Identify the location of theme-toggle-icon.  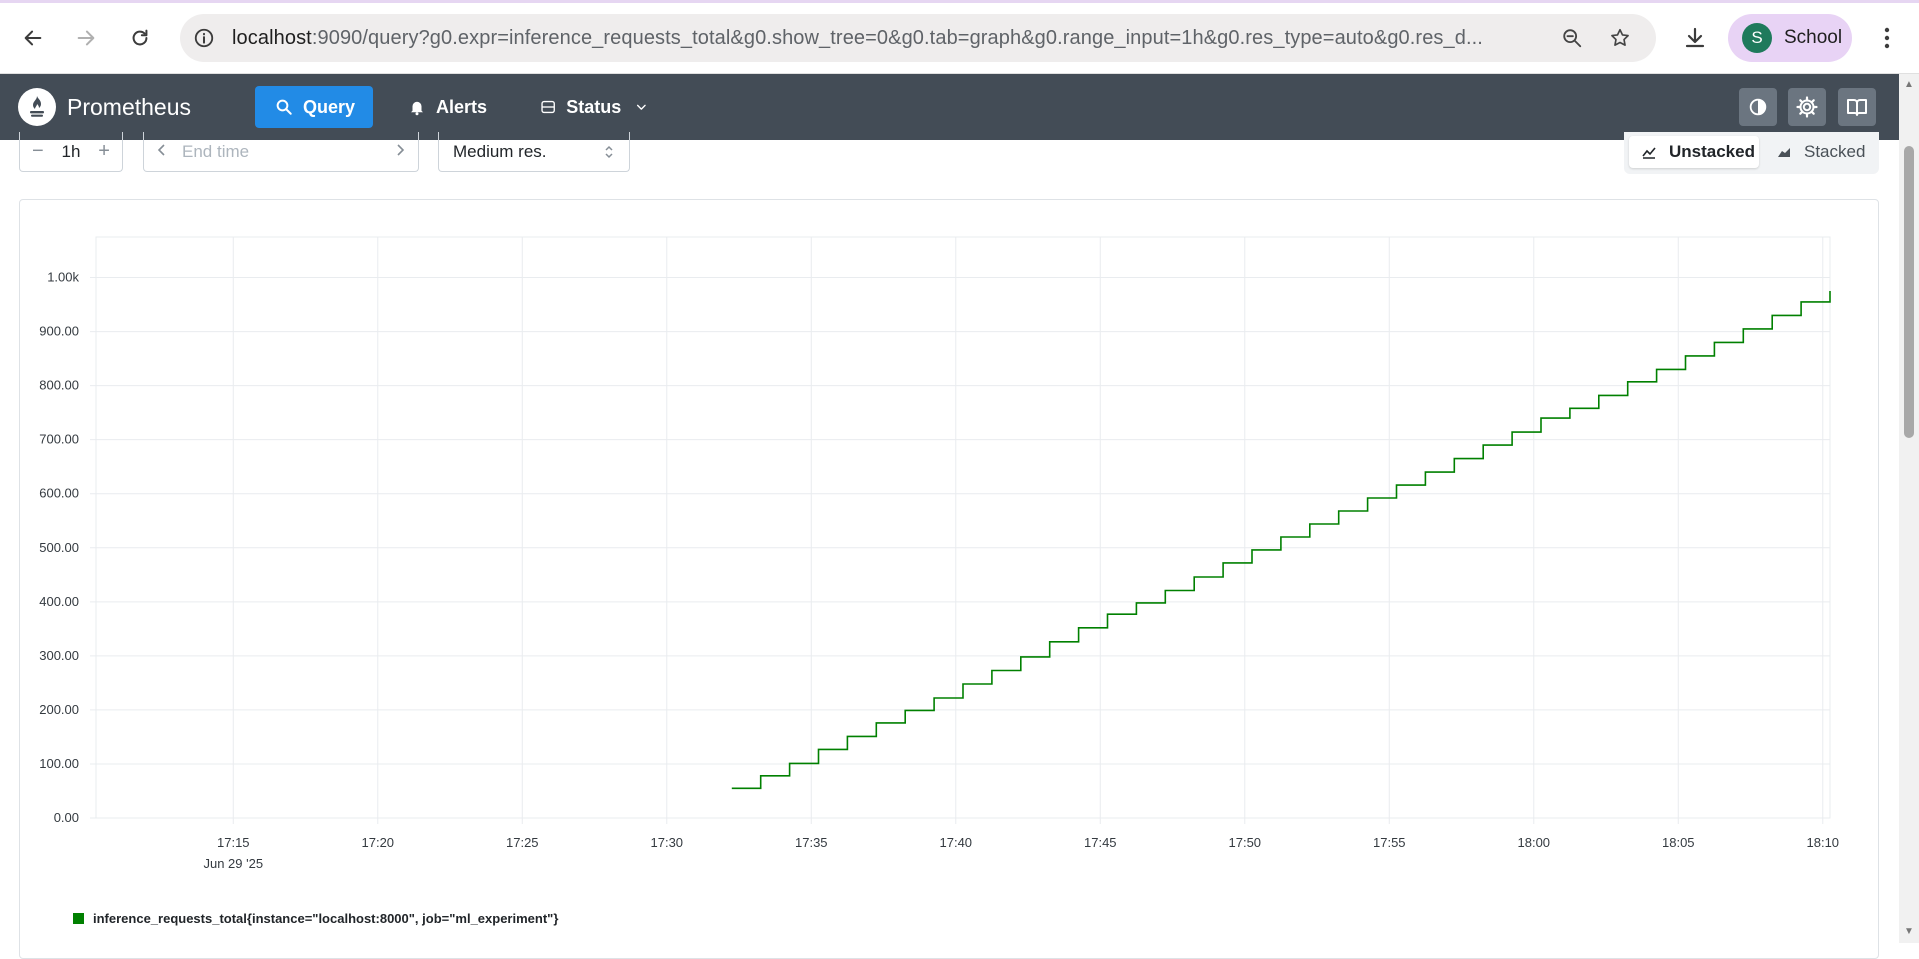
(1758, 107).